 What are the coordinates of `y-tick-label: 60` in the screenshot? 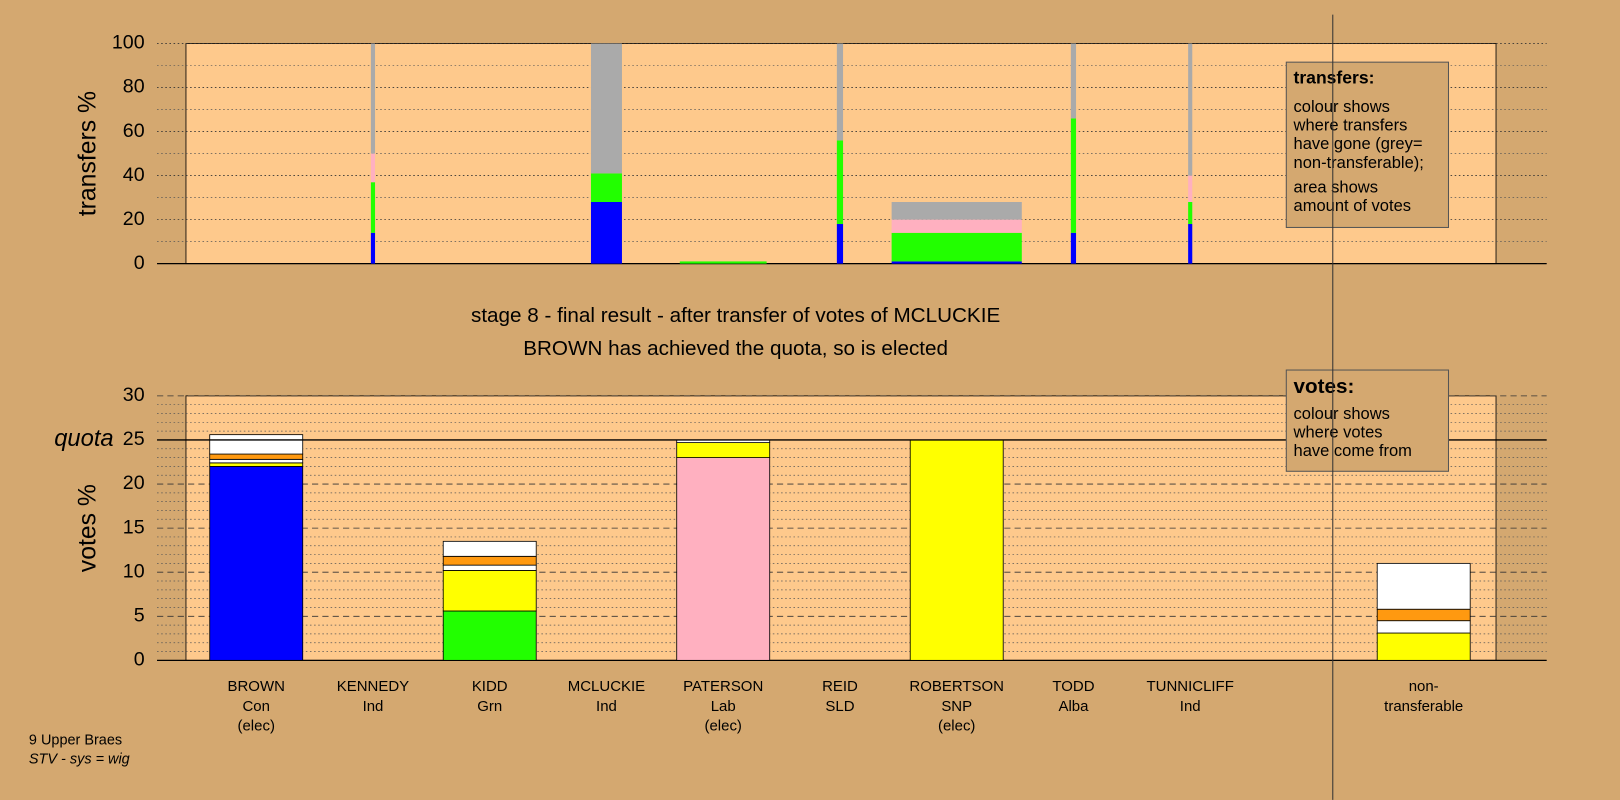 It's located at (134, 131).